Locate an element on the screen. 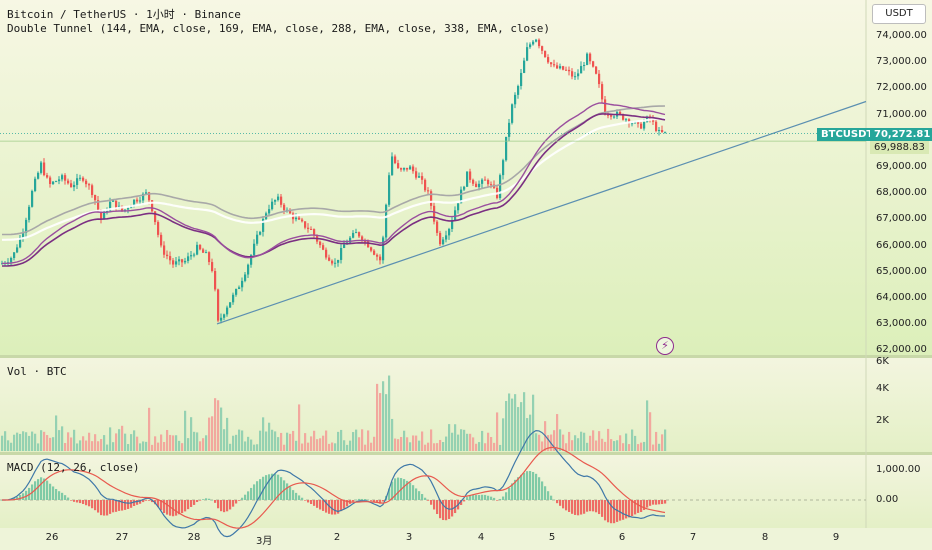 This screenshot has height=550, width=932. price-tick: 66,000.00 is located at coordinates (901, 245).